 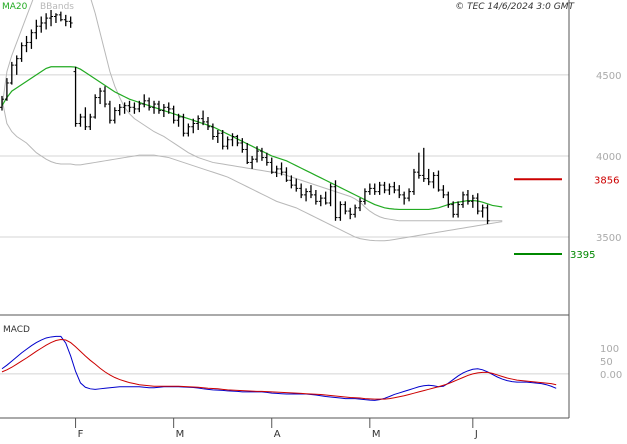 What do you see at coordinates (611, 375) in the screenshot?
I see `macd-y-tick-label: 0.00` at bounding box center [611, 375].